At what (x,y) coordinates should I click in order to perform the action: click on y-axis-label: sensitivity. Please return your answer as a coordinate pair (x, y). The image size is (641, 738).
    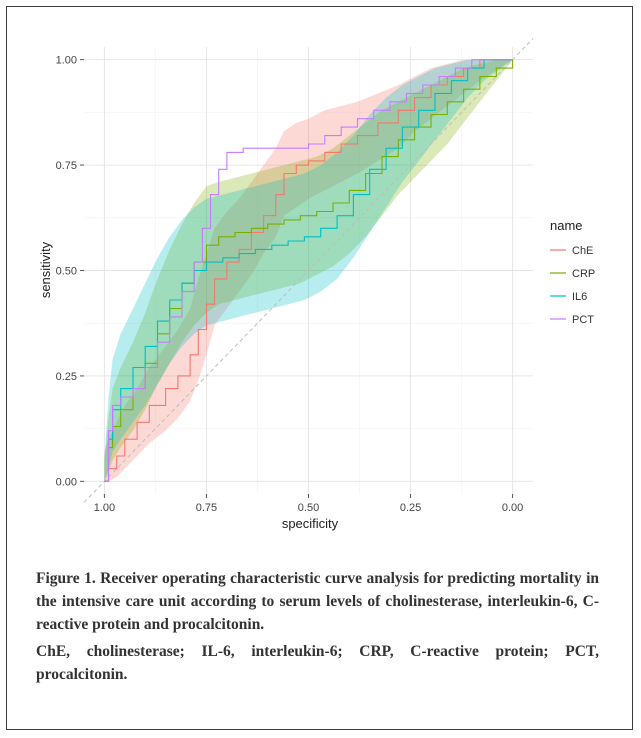
    Looking at the image, I should click on (45, 269).